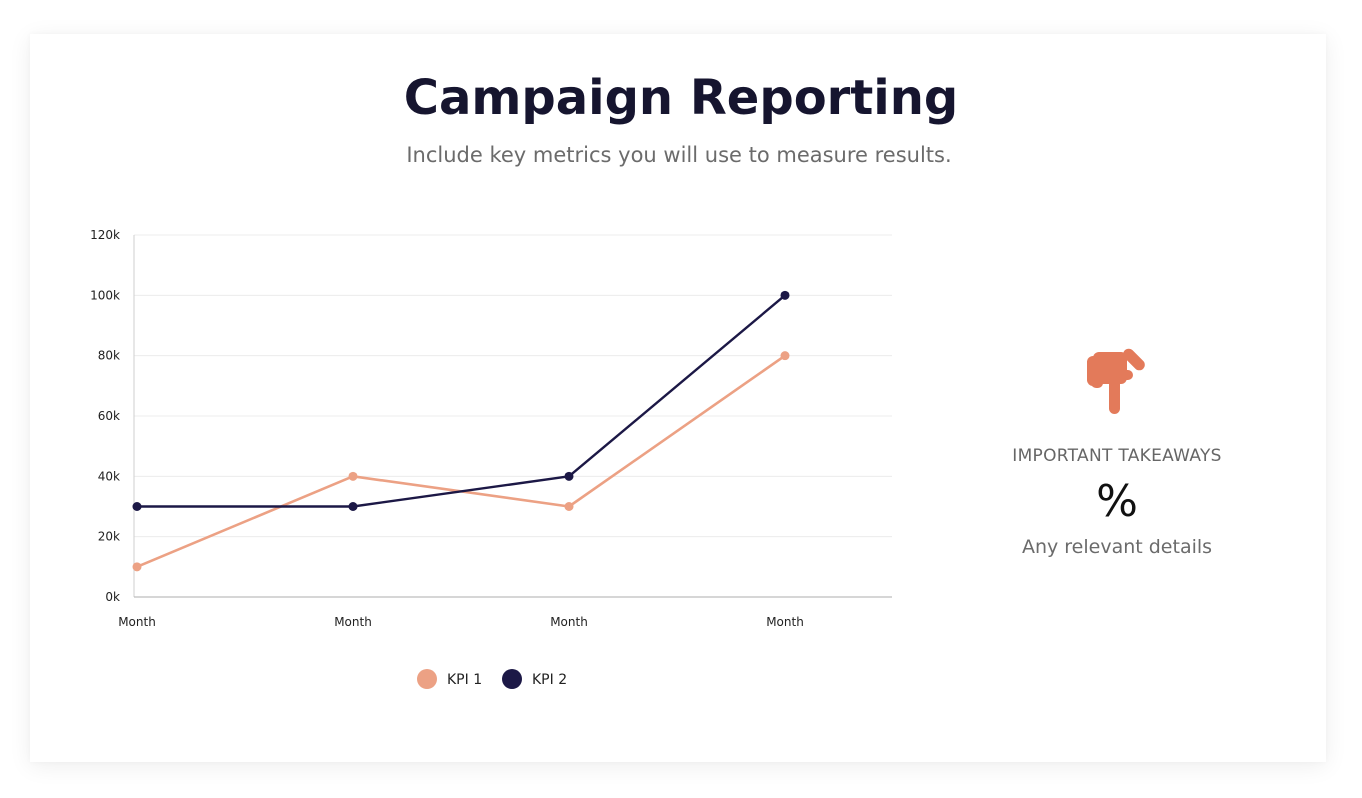 This screenshot has height=798, width=1362. Describe the element at coordinates (1117, 547) in the screenshot. I see `takeaways-details: Any relevant details` at that location.